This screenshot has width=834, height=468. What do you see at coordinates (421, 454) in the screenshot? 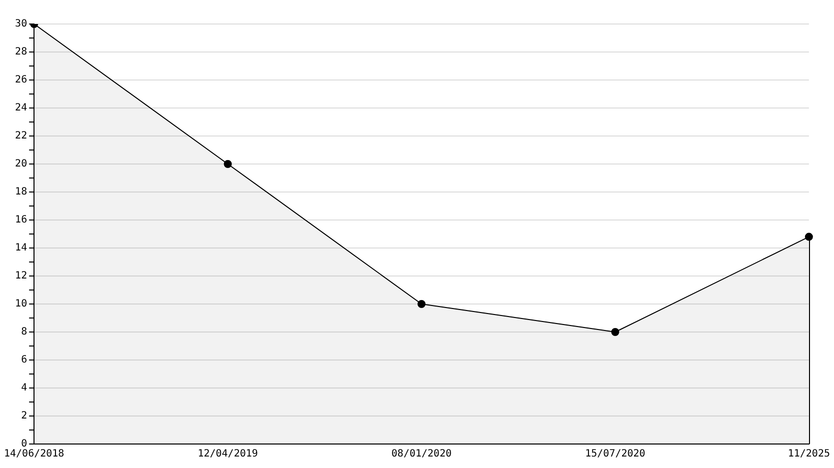
I see `x-tick-label: 08/01/2020` at bounding box center [421, 454].